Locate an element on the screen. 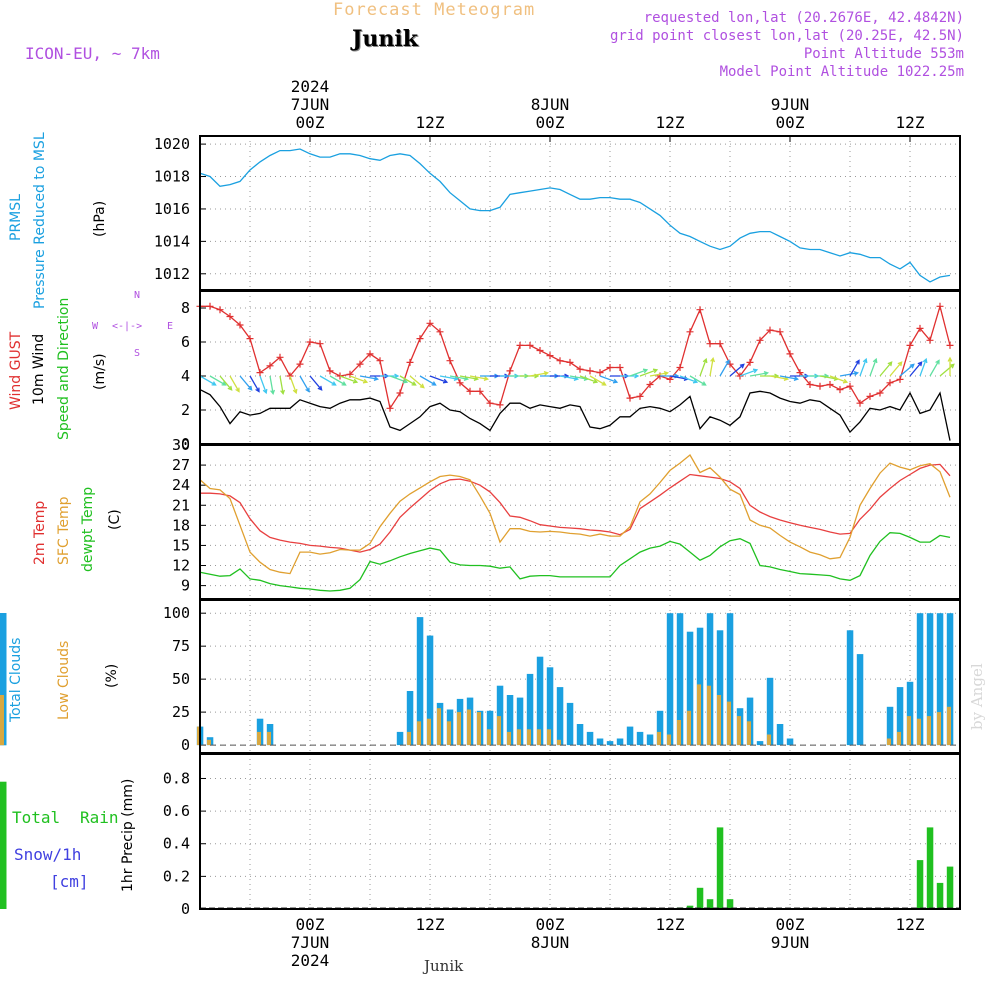 The image size is (1000, 1000). y-tick-label: 24 is located at coordinates (181, 485).